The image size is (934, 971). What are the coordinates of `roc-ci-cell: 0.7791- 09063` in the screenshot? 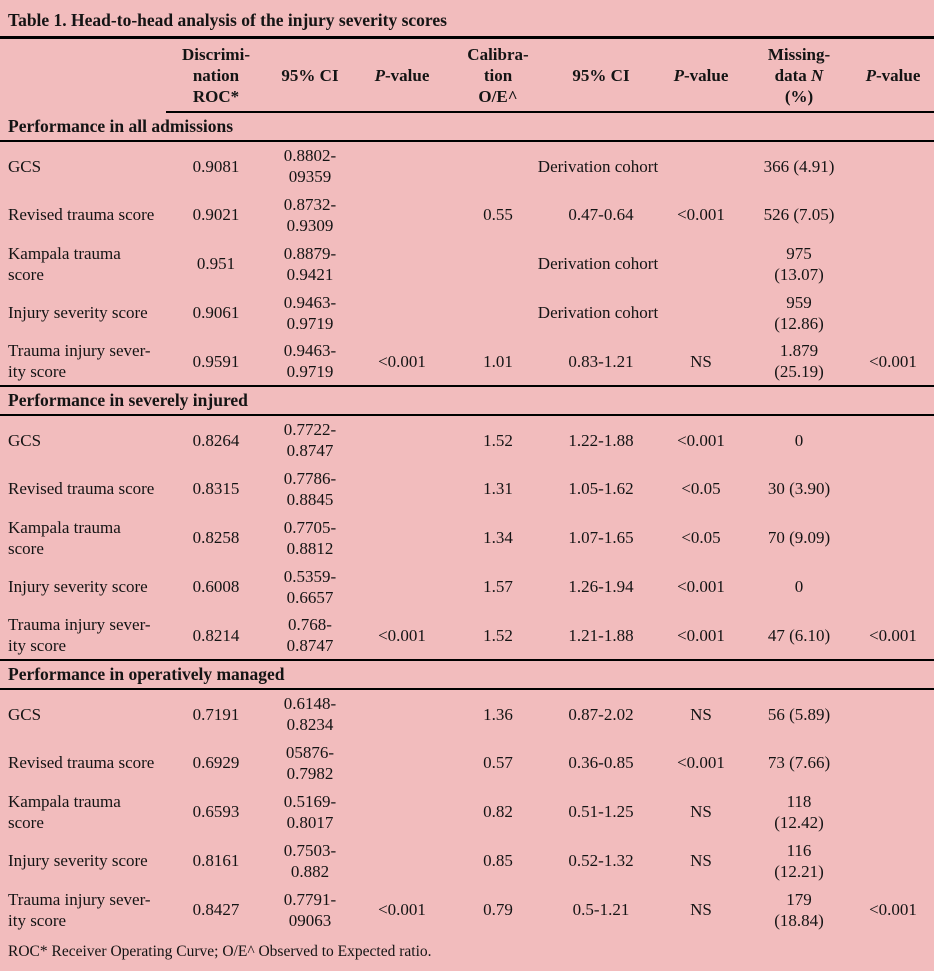 It's located at (310, 909).